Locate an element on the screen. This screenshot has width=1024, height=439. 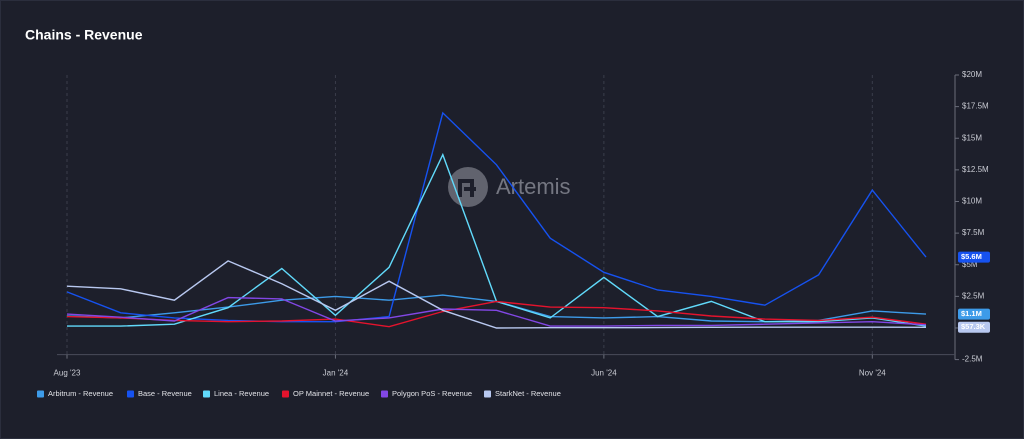
legend-label: OP Mainnet - Revenue is located at coordinates (331, 393).